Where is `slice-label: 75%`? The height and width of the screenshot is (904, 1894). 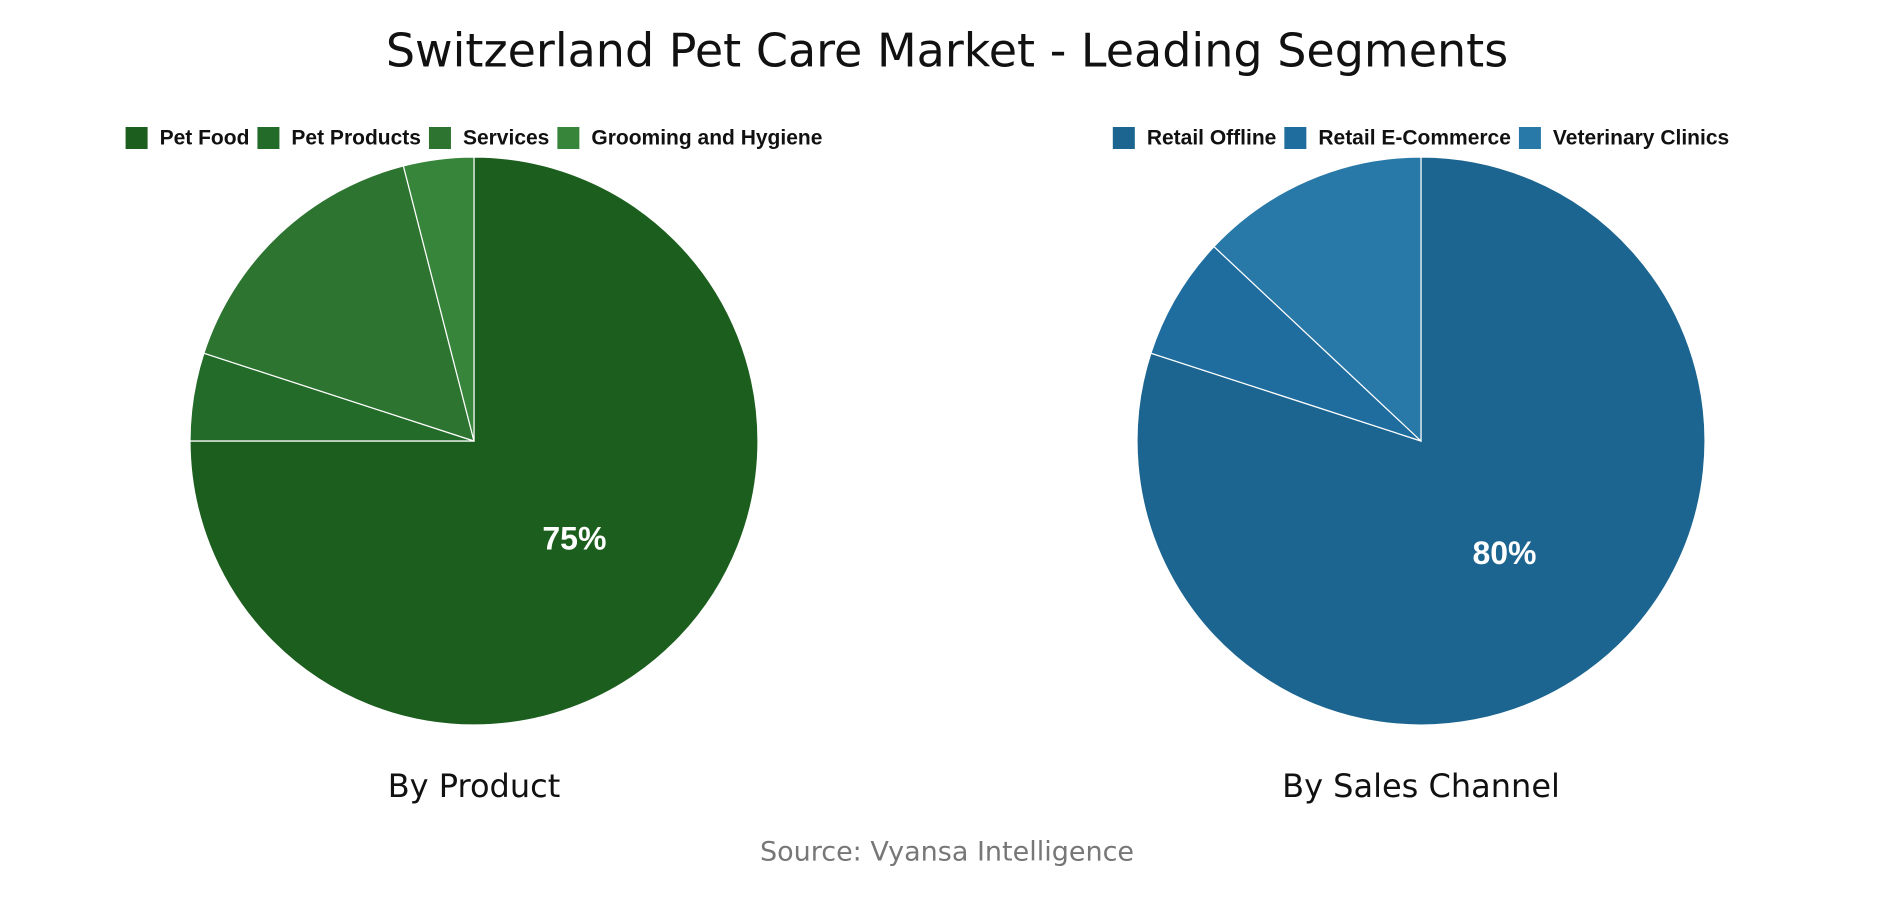
slice-label: 75% is located at coordinates (574, 539).